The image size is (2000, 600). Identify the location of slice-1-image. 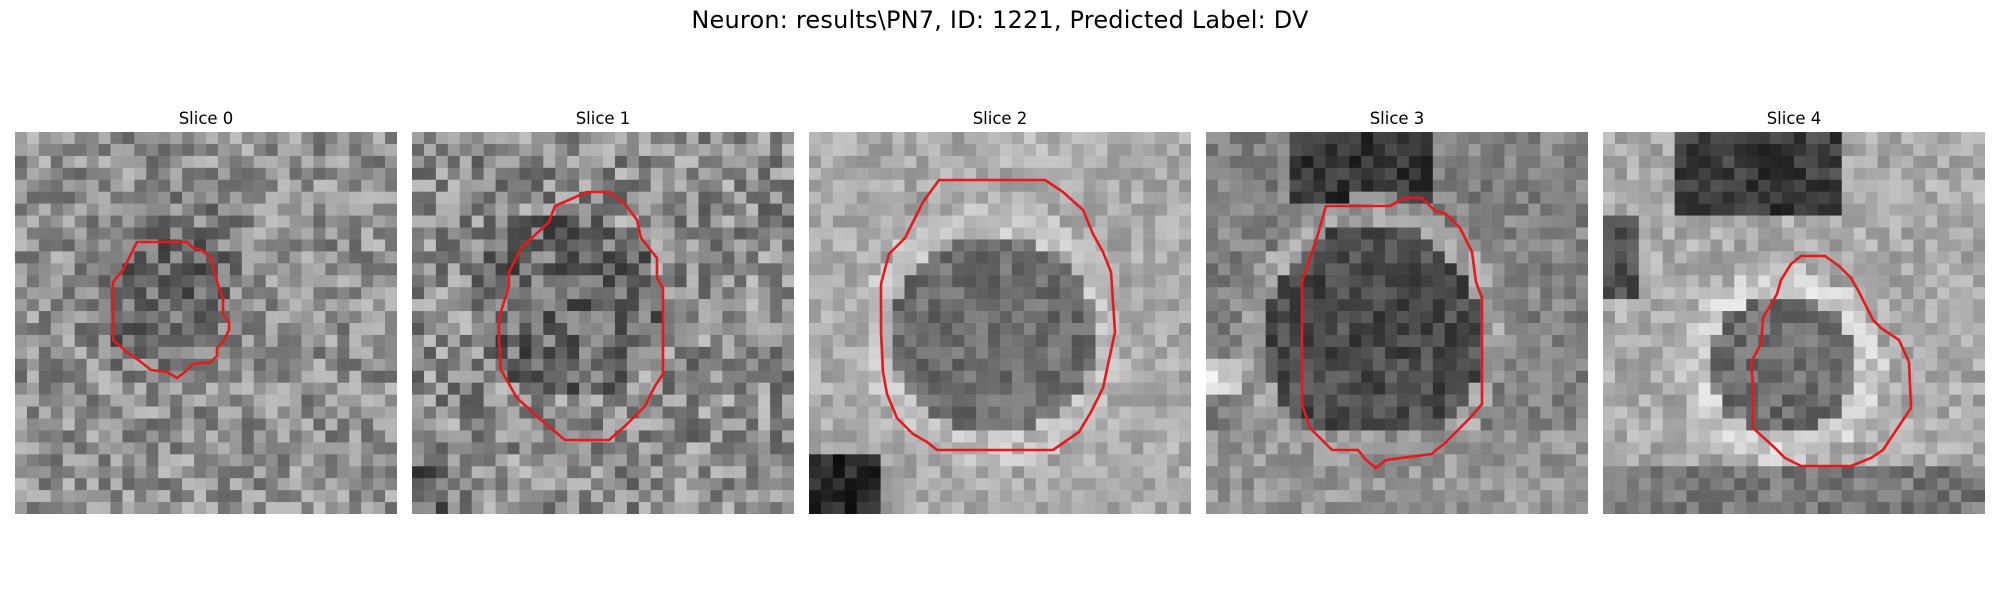
(603, 323).